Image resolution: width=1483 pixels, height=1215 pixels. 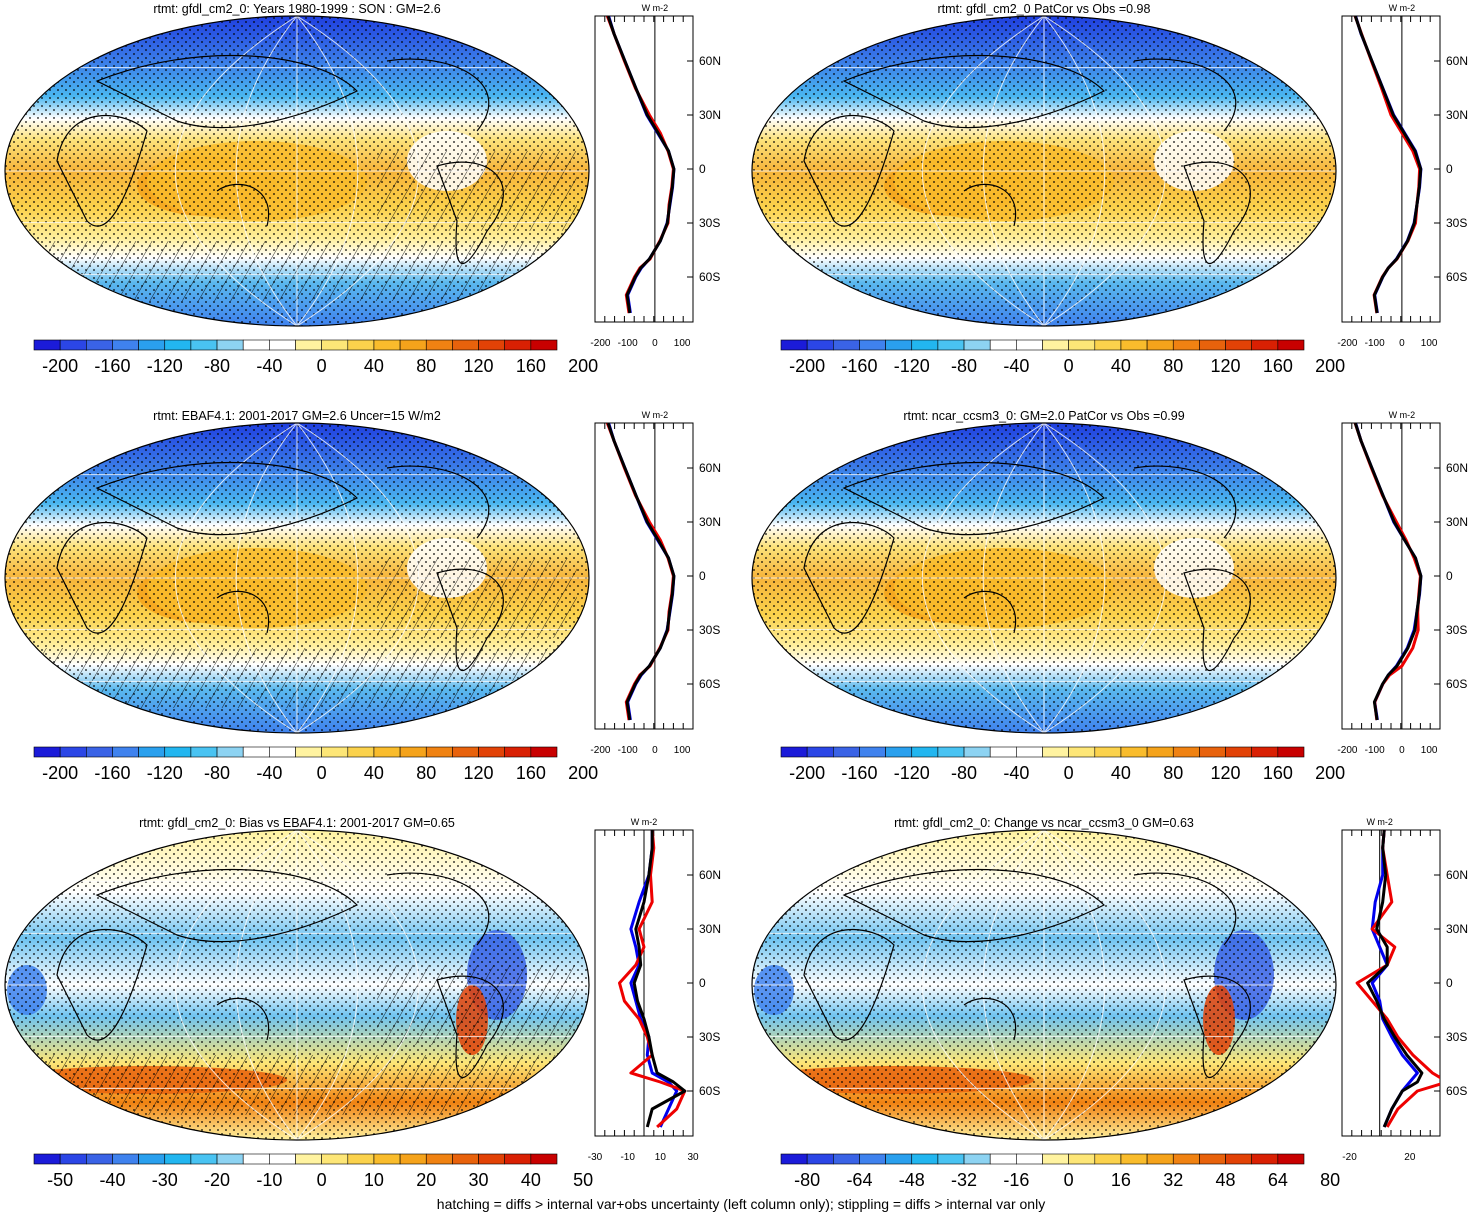 What do you see at coordinates (807, 1180) in the screenshot?
I see `colorbar-label: -80` at bounding box center [807, 1180].